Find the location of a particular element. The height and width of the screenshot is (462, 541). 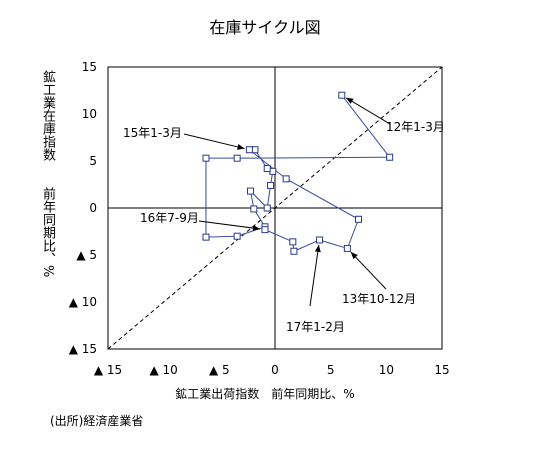

y-tick-label: 5 is located at coordinates (93, 161).